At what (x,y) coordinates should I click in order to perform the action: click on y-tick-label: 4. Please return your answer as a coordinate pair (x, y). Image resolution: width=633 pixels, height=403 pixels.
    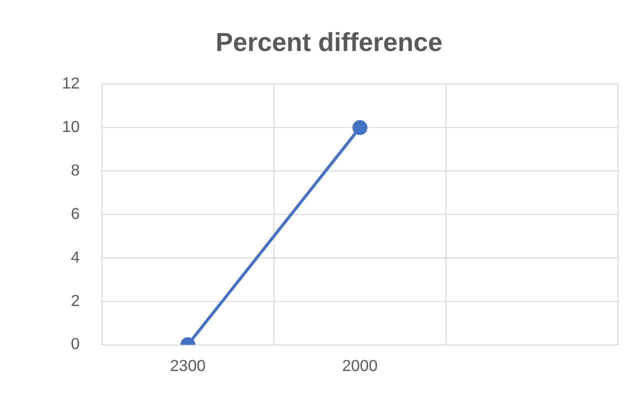
    Looking at the image, I should click on (75, 257).